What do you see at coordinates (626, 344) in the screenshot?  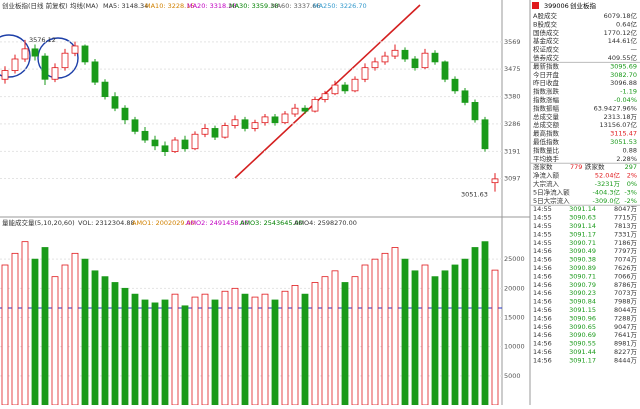 I see `tick-volume: 8981万` at bounding box center [626, 344].